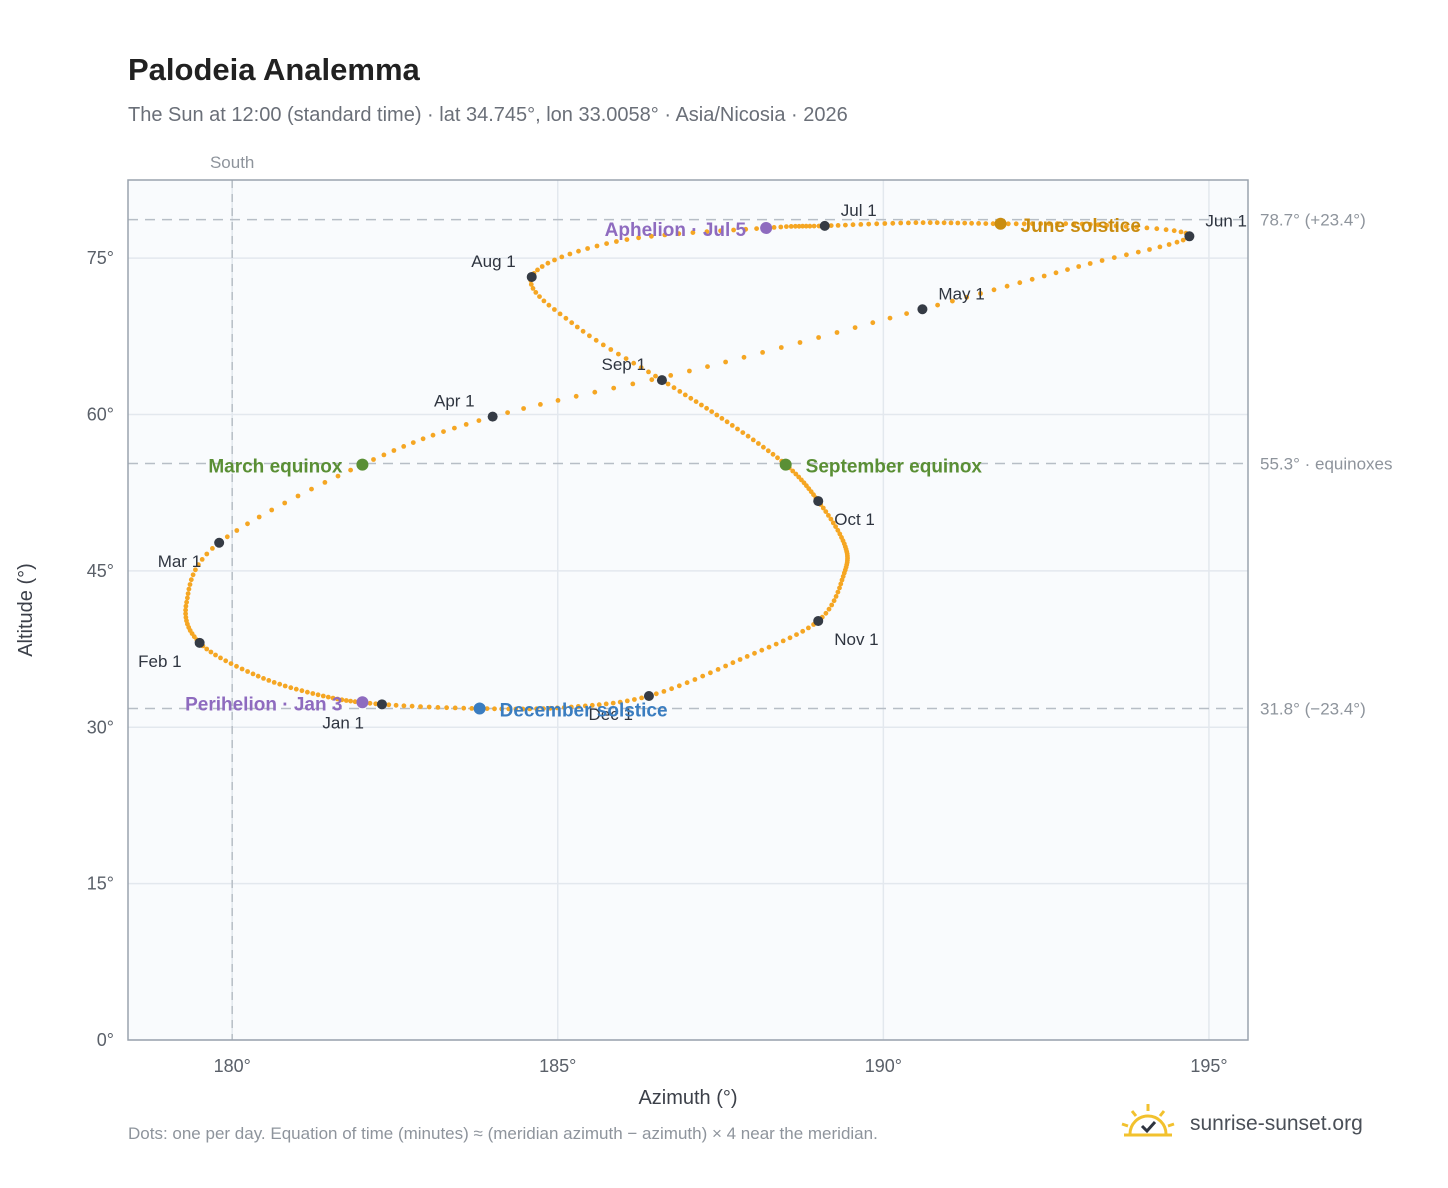 The width and height of the screenshot is (1448, 1188). Describe the element at coordinates (263, 704) in the screenshot. I see `event-label: Perihelion · Jan 3` at that location.